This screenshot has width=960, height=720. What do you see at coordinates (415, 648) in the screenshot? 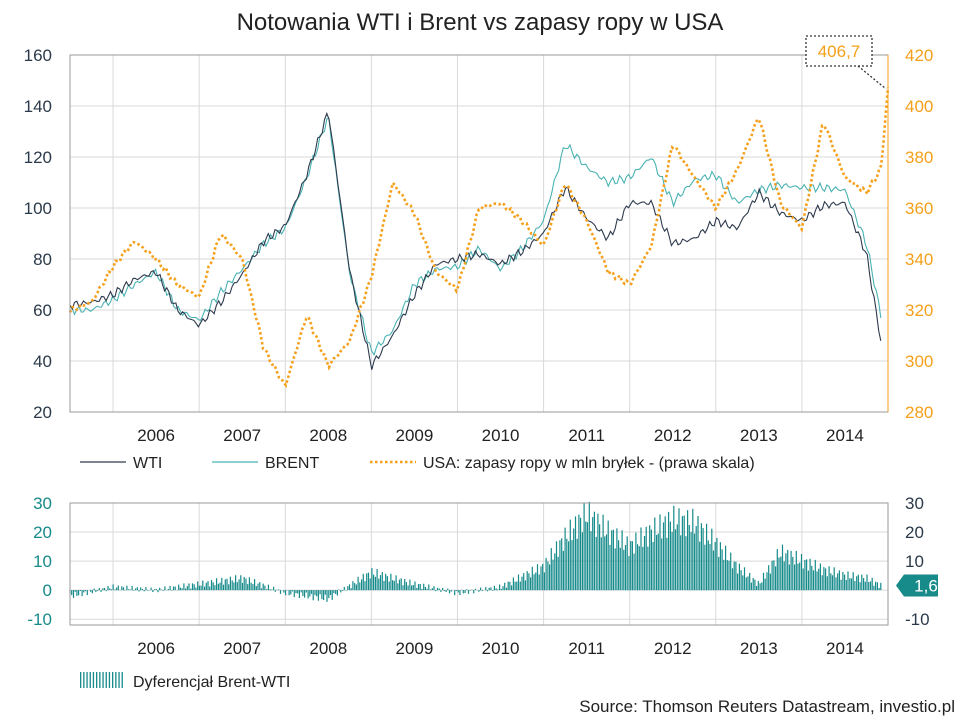
I see `x-year-label: 2009` at bounding box center [415, 648].